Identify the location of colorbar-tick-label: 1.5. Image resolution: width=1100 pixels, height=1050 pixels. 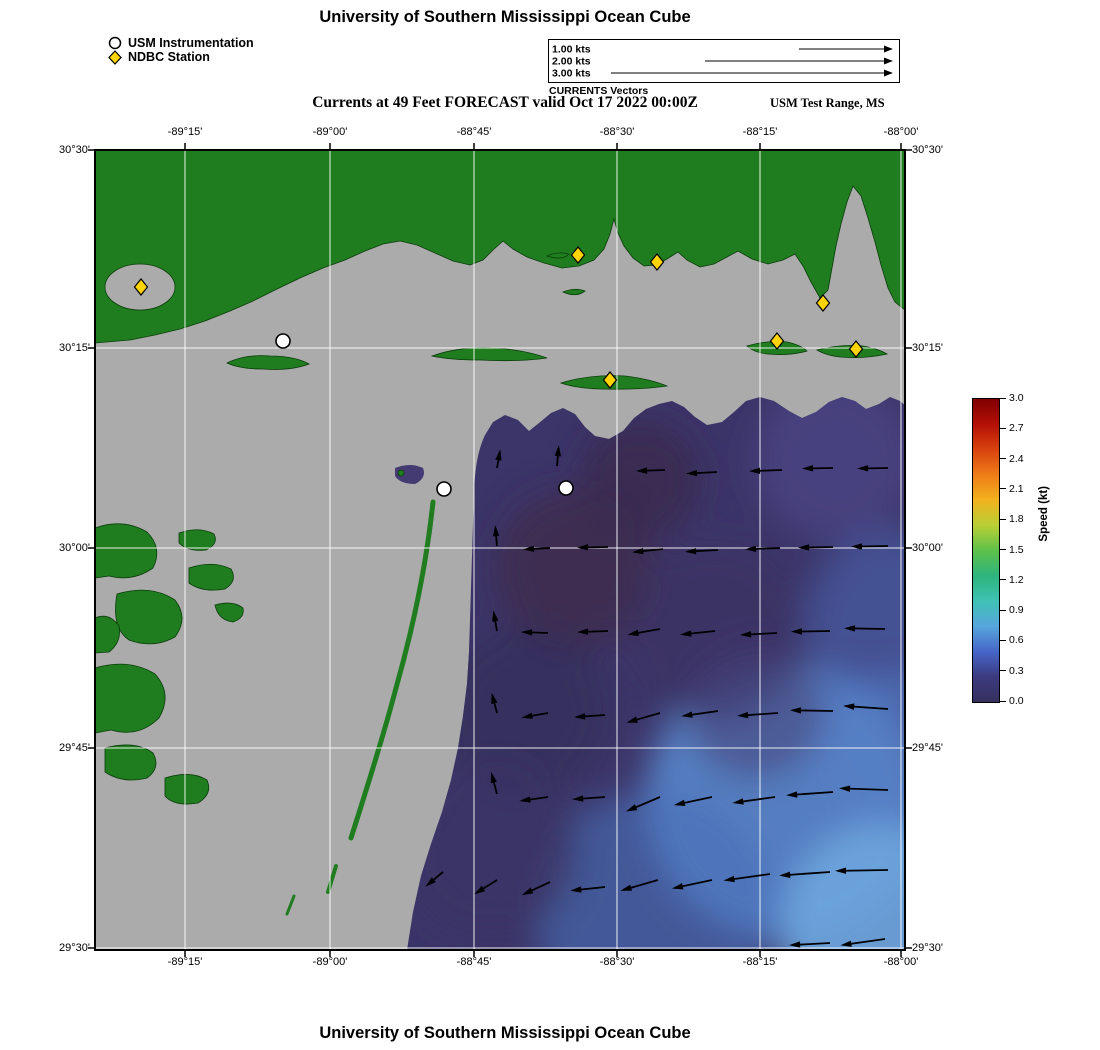
(1016, 549).